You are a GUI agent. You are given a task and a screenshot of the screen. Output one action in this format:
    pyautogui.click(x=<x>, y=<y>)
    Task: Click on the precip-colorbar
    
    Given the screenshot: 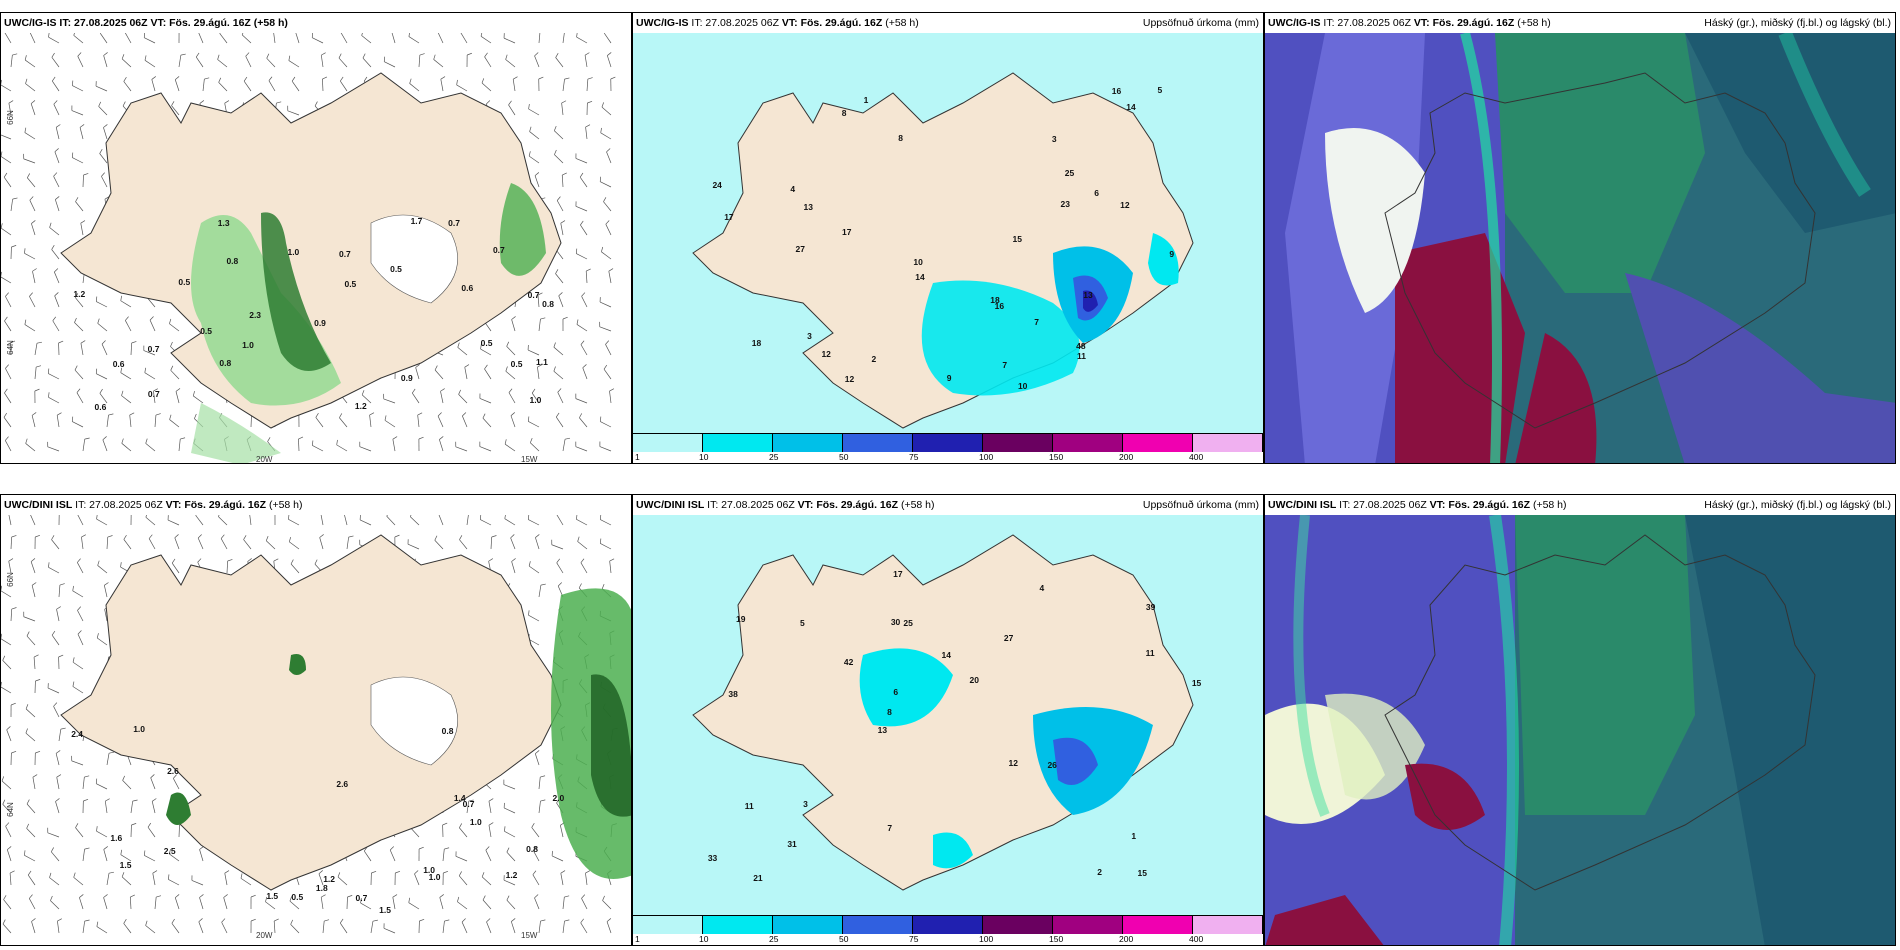 What is the action you would take?
    pyautogui.click(x=948, y=442)
    